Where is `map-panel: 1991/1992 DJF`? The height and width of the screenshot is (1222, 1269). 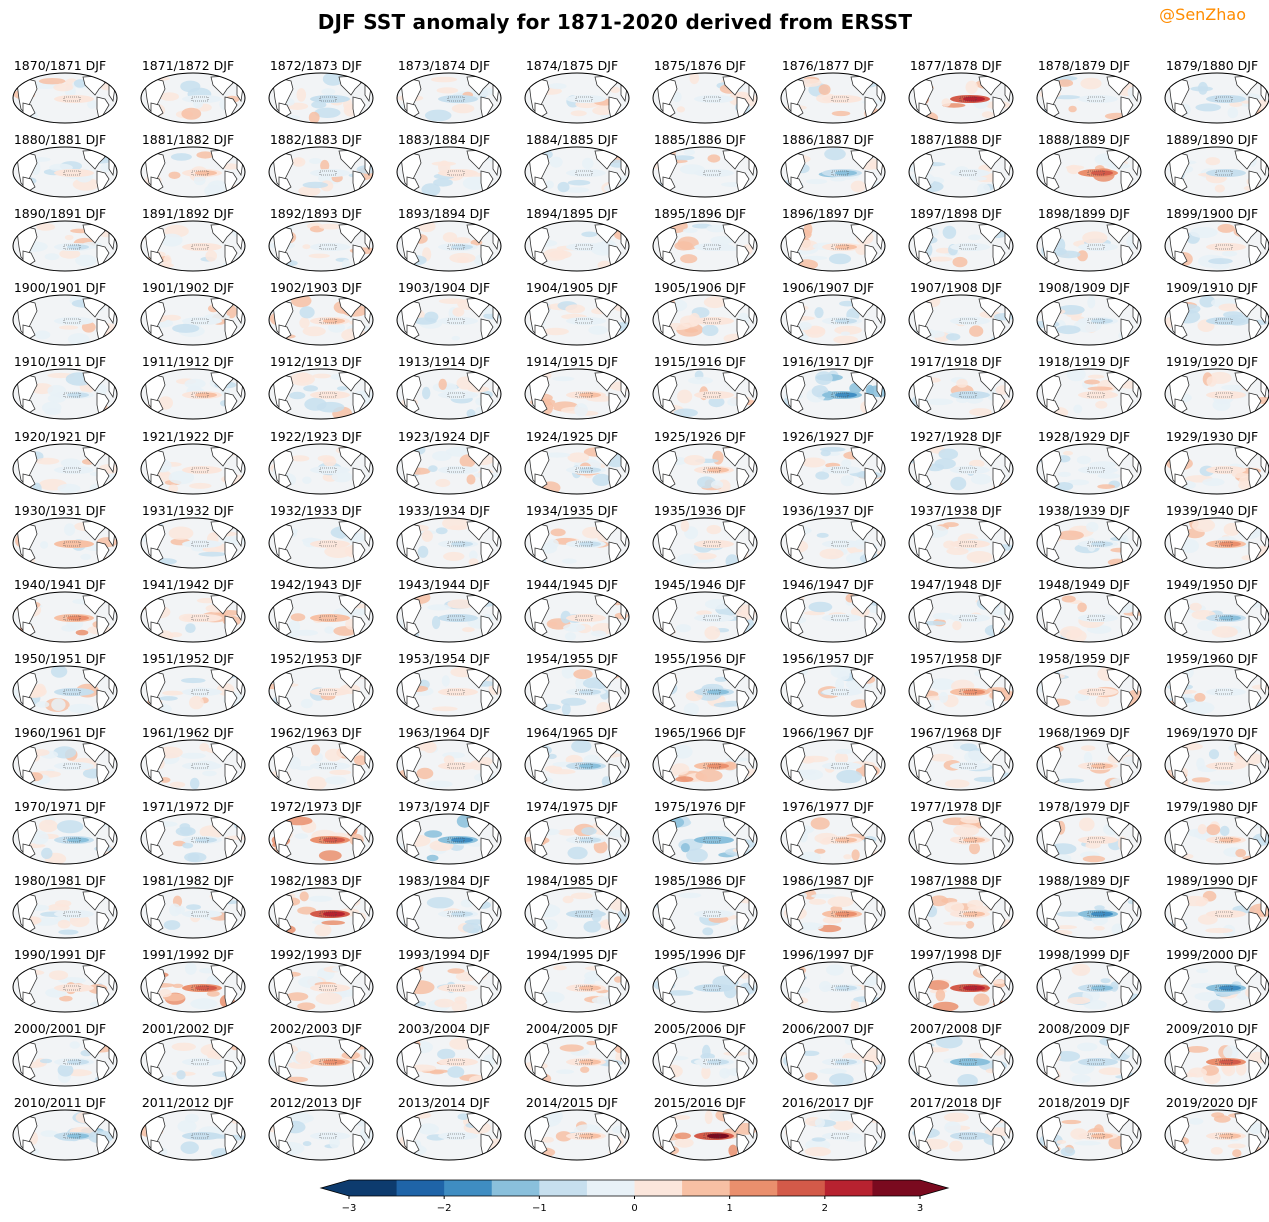 map-panel: 1991/1992 DJF is located at coordinates (198, 984).